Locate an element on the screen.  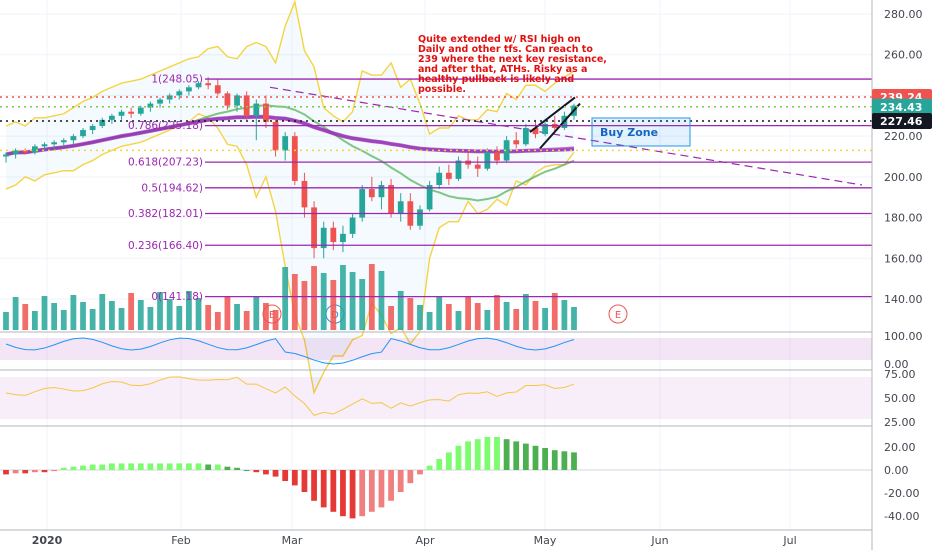
rsi-band is located at coordinates (436, 398).